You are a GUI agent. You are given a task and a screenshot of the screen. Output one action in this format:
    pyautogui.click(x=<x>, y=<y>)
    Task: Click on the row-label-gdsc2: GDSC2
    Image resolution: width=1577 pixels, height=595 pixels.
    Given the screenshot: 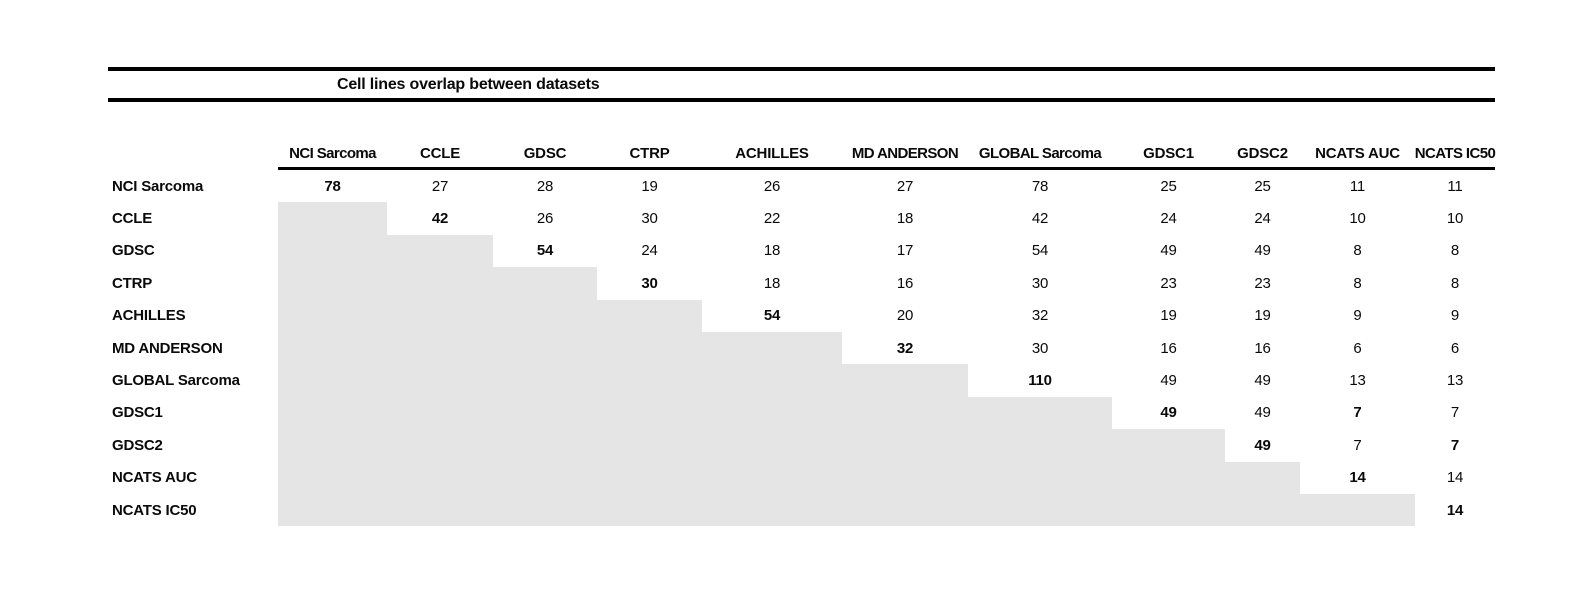 What is the action you would take?
    pyautogui.click(x=137, y=445)
    